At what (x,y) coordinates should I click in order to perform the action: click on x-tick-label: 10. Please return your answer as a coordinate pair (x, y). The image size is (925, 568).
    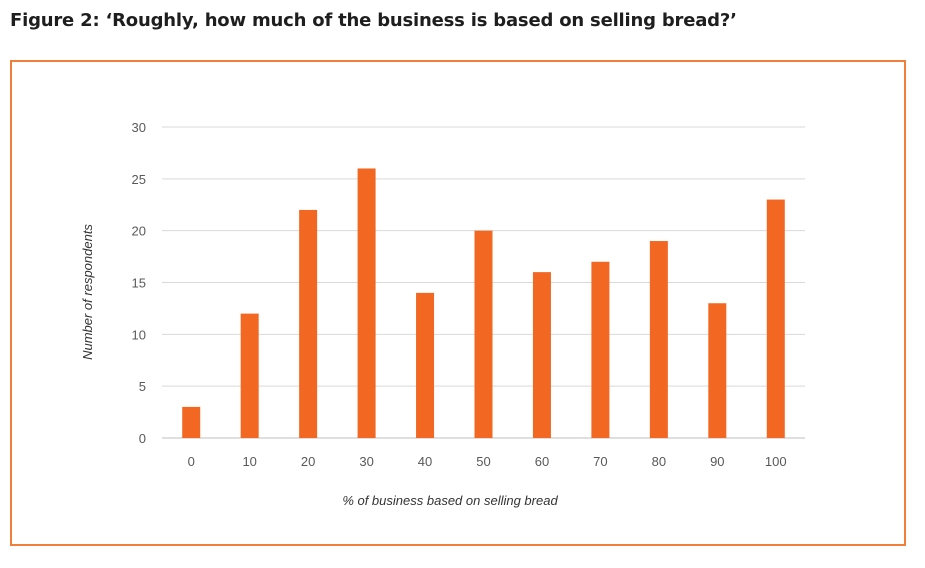
    Looking at the image, I should click on (249, 461).